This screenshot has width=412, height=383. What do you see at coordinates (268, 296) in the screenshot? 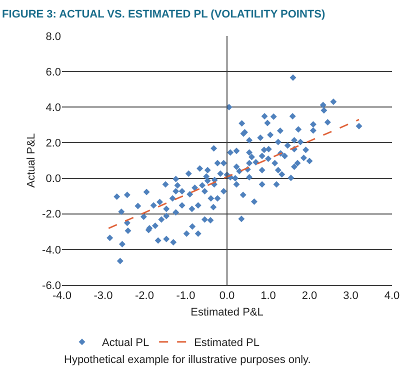
I see `x-tick-label: 1.0` at bounding box center [268, 296].